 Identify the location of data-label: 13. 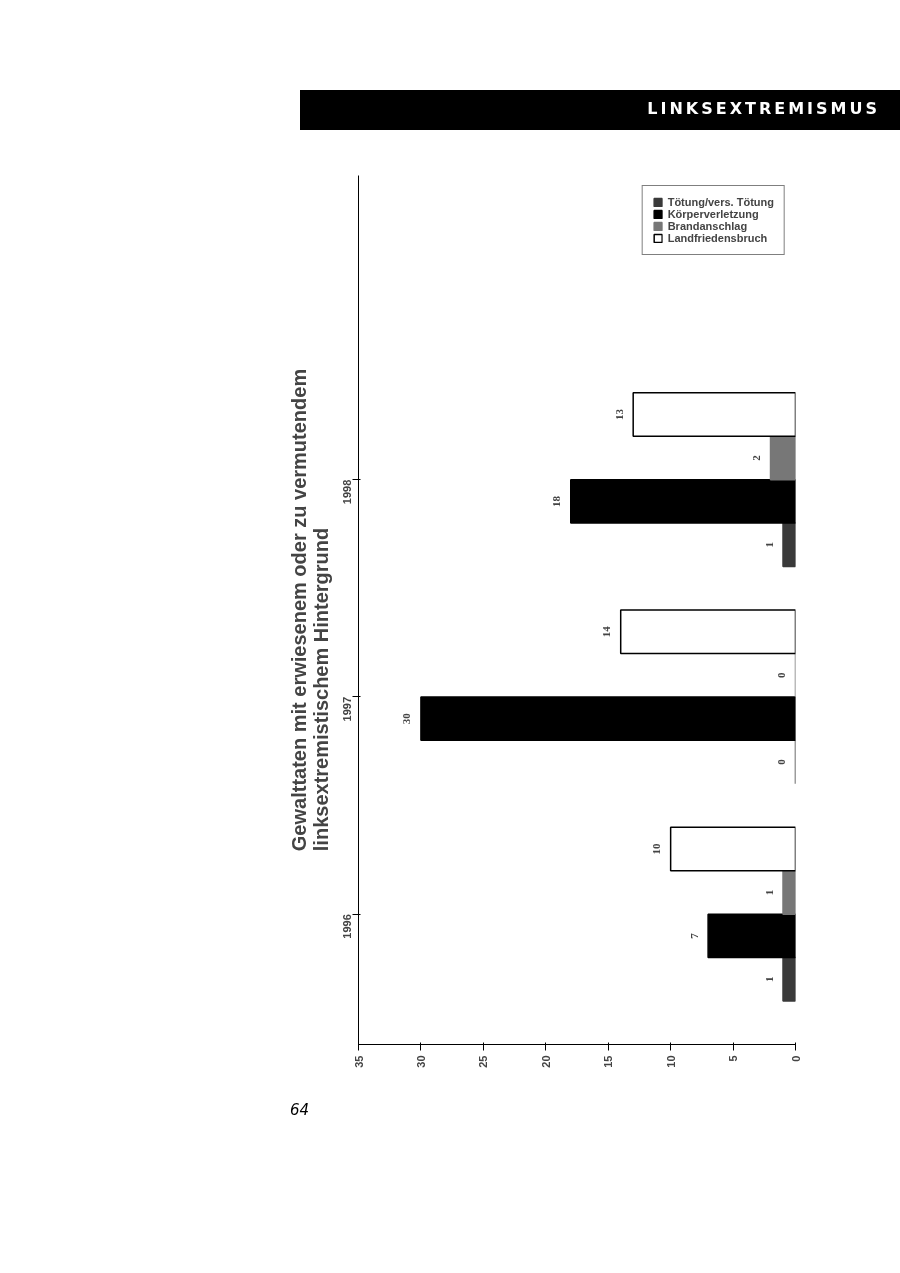
(618, 414).